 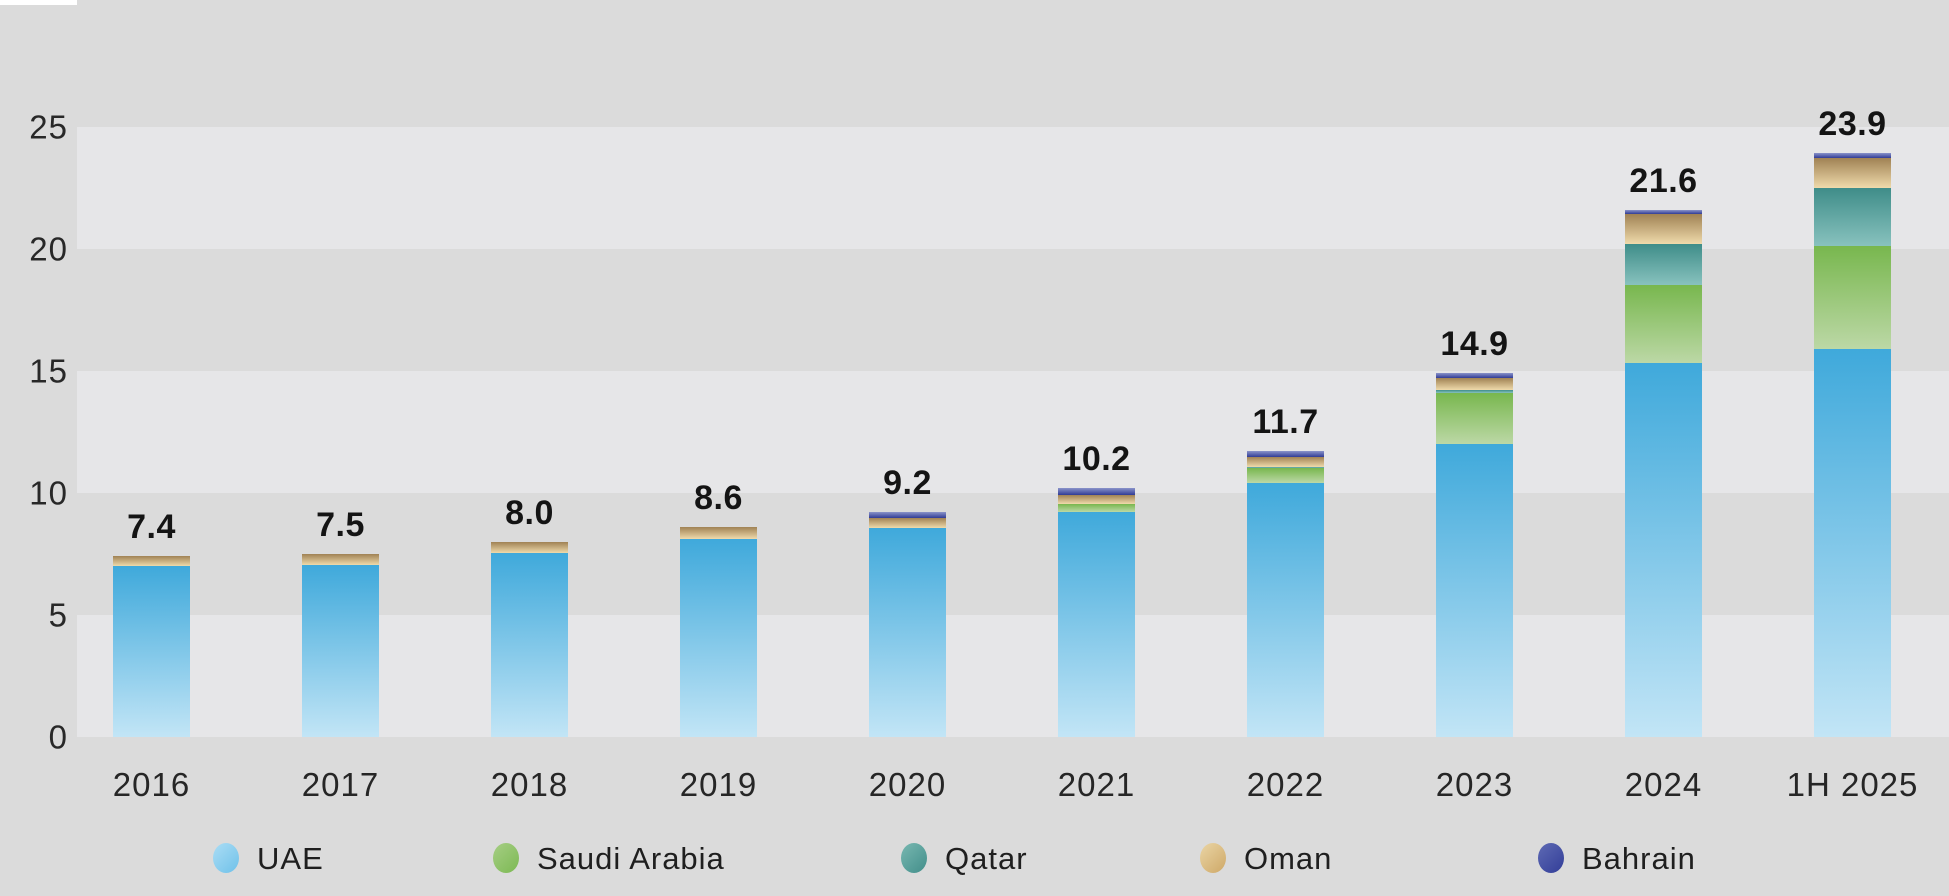 I want to click on legend-swatch-oman-icon, so click(x=1213, y=858).